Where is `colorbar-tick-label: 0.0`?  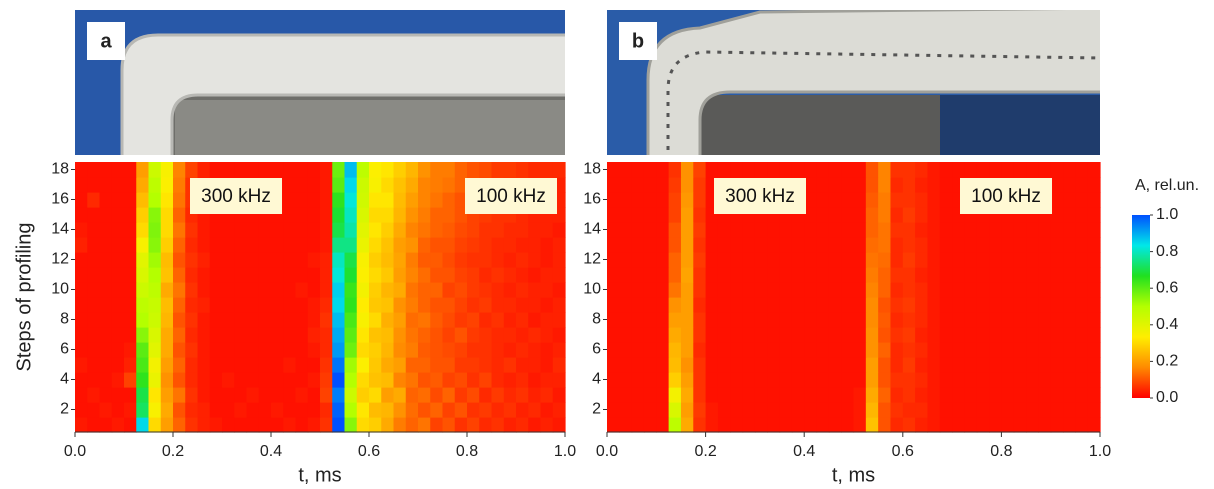 colorbar-tick-label: 0.0 is located at coordinates (1167, 397).